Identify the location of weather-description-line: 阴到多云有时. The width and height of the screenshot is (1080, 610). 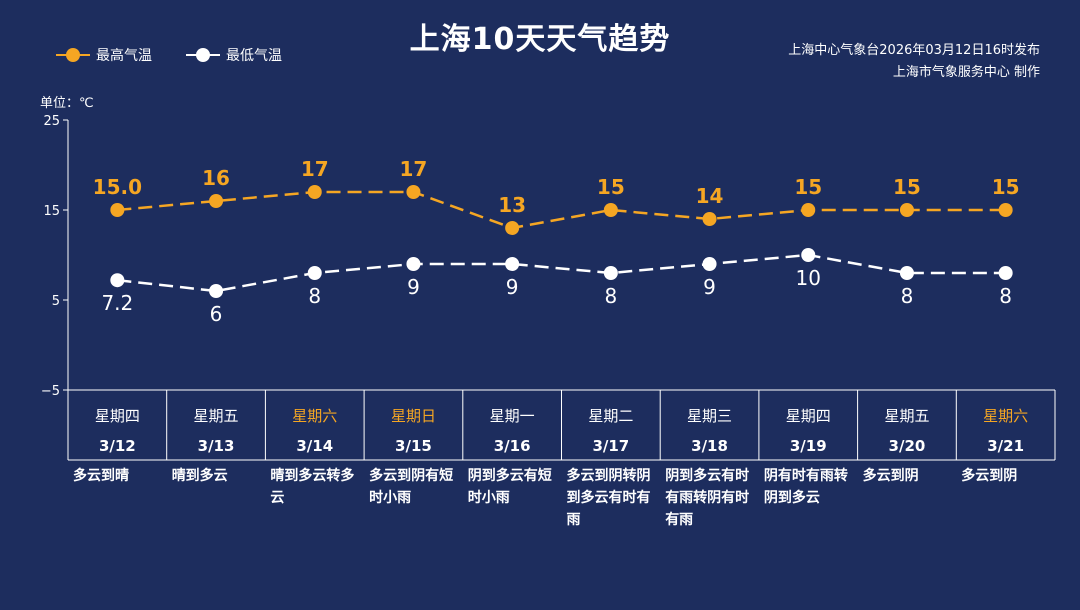
(707, 475).